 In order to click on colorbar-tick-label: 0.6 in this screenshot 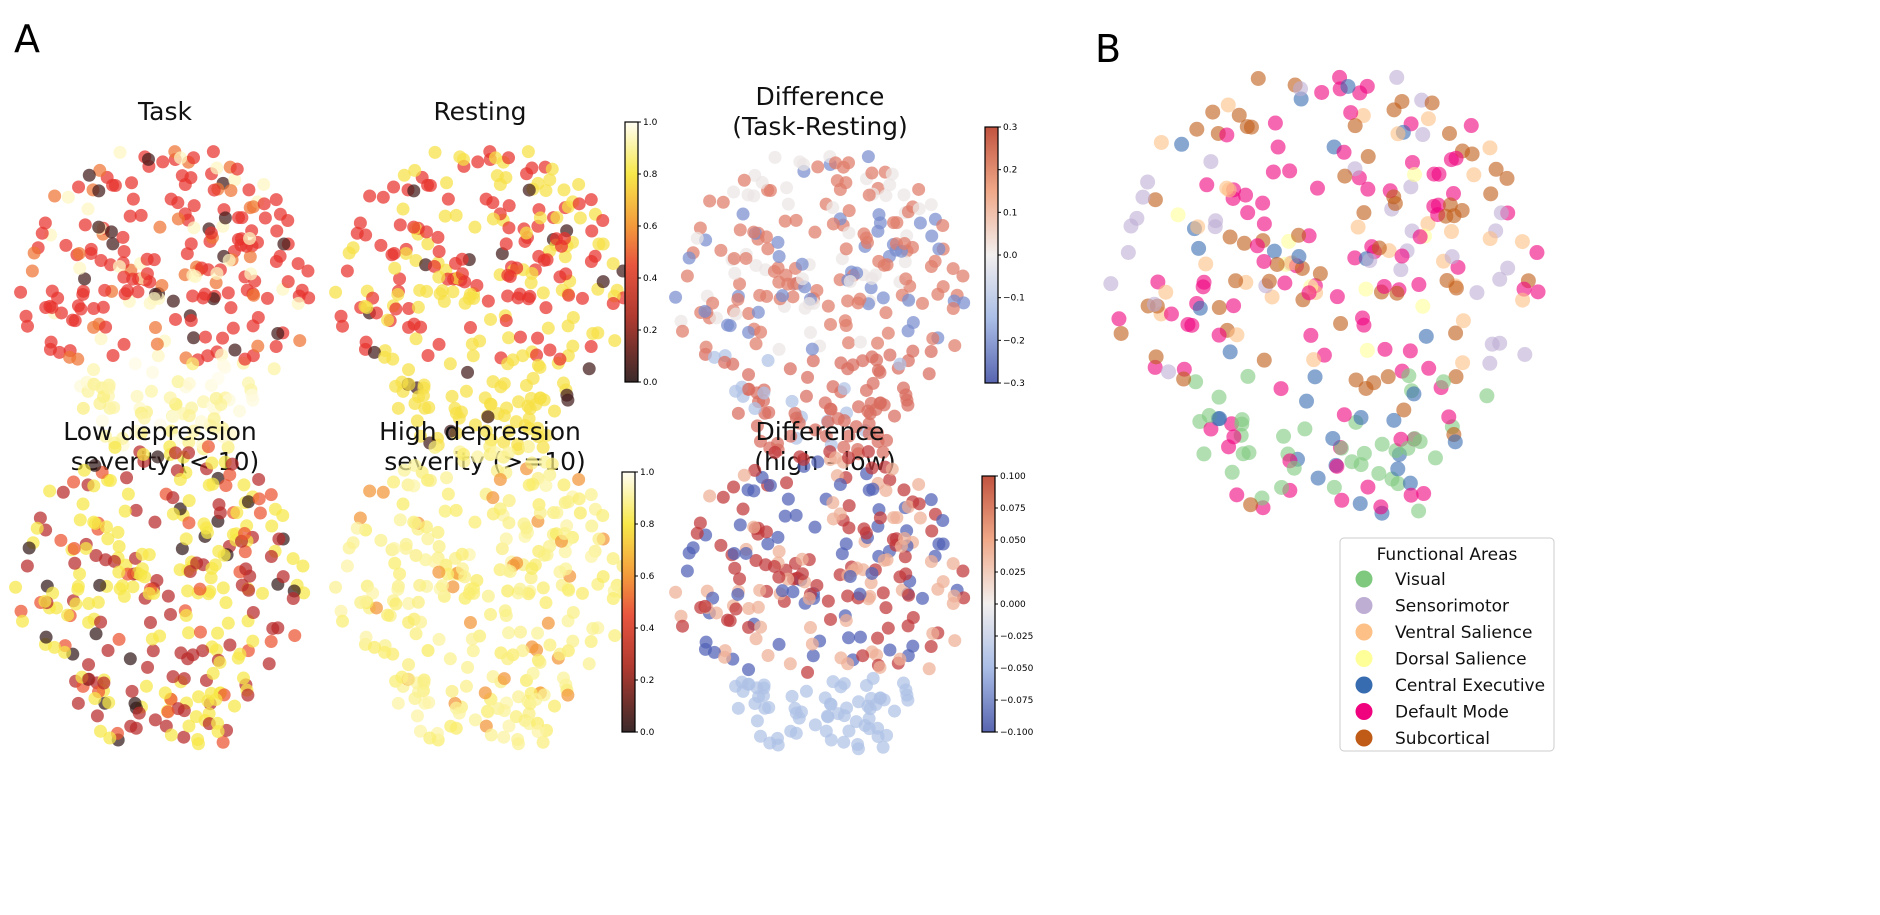, I will do `click(650, 227)`.